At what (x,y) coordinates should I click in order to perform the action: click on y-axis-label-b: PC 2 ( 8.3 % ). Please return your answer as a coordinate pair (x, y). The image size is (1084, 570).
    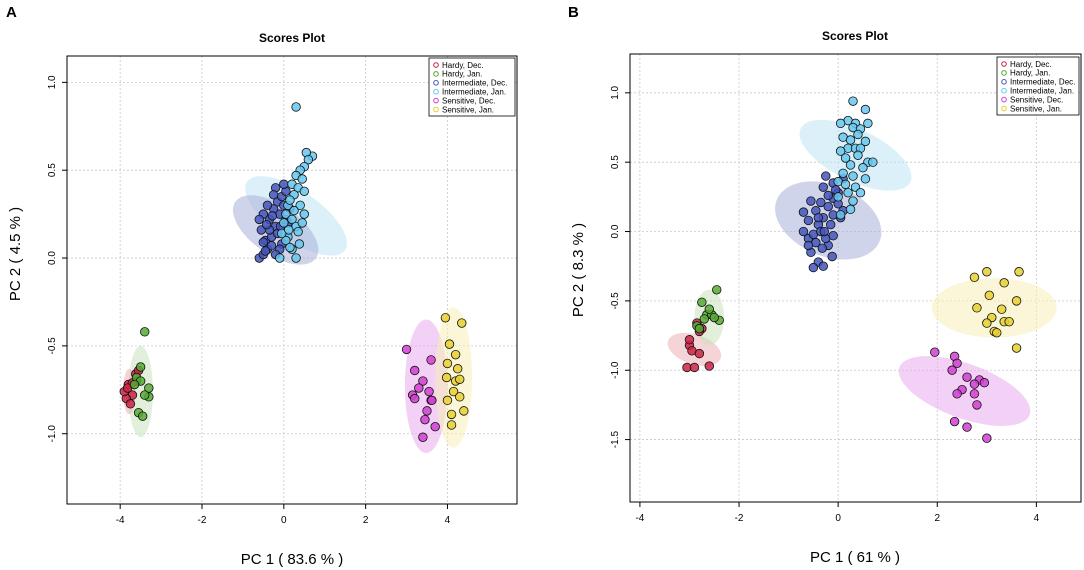
    Looking at the image, I should click on (578, 270).